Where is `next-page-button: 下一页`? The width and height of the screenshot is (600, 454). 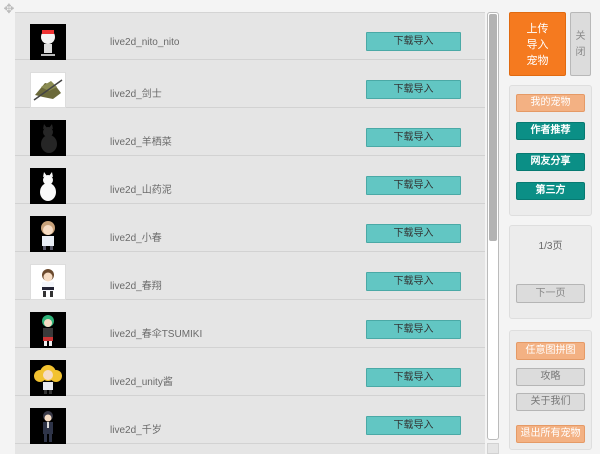 next-page-button: 下一页 is located at coordinates (550, 293).